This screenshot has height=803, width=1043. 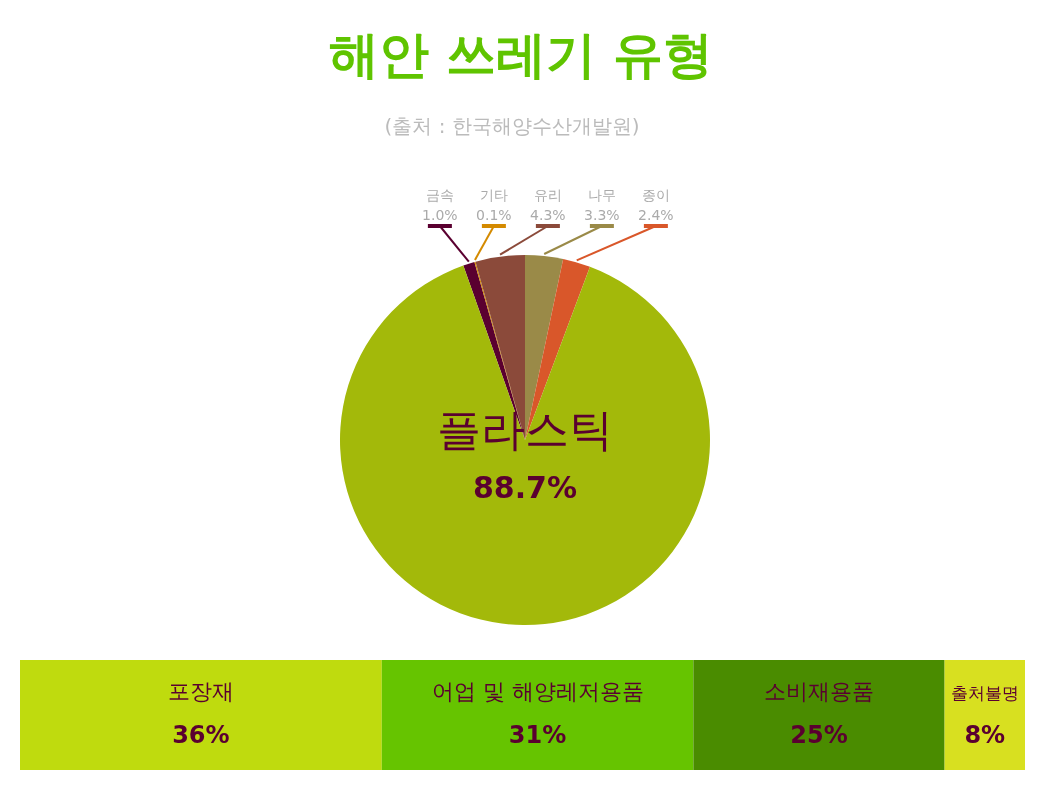 What do you see at coordinates (439, 195) in the screenshot?
I see `slice-label: 금속` at bounding box center [439, 195].